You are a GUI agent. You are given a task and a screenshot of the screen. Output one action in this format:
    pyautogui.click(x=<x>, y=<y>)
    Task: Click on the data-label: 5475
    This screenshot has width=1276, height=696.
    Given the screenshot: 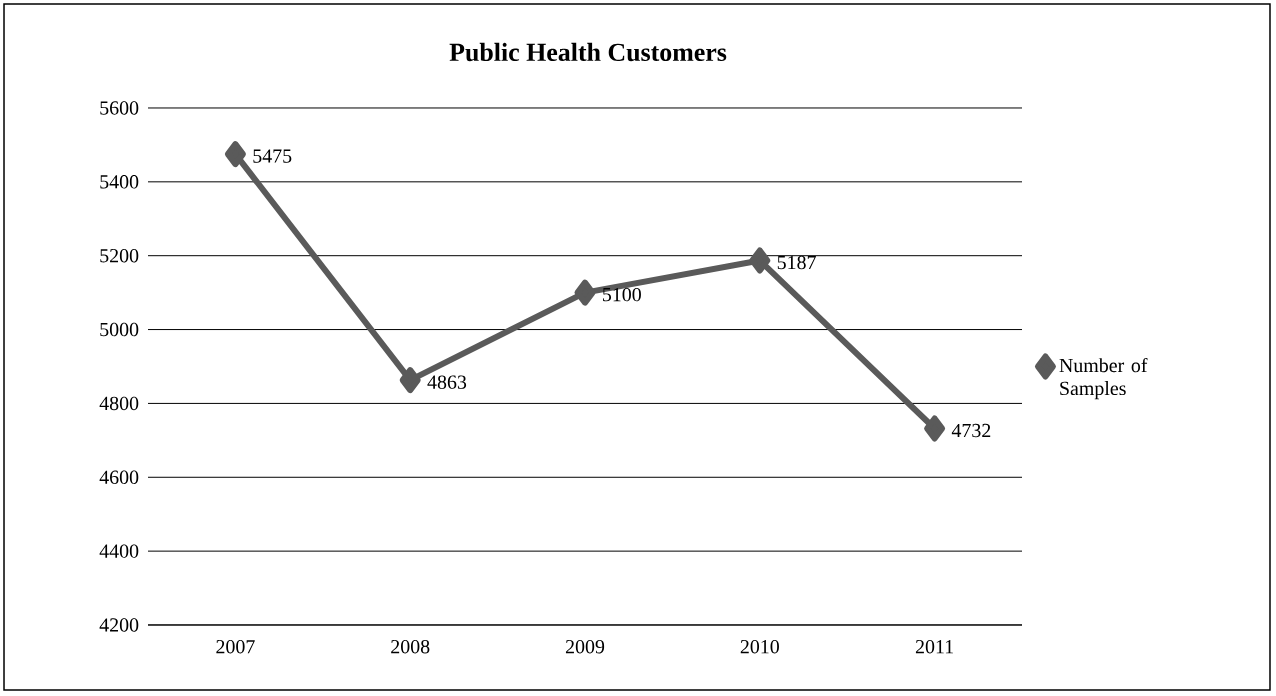 What is the action you would take?
    pyautogui.click(x=272, y=156)
    